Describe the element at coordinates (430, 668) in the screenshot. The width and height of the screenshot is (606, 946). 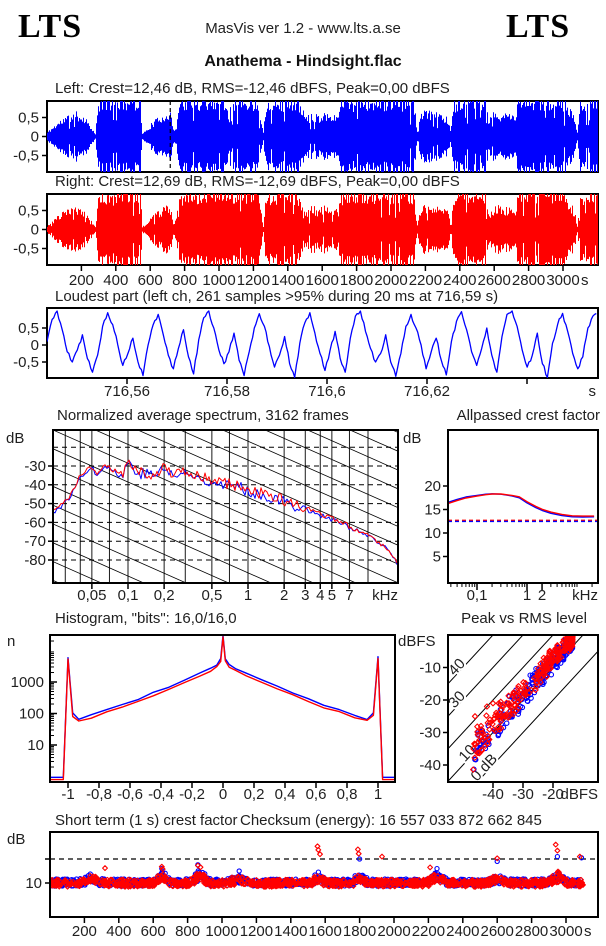
I see `ytick-label: -10` at that location.